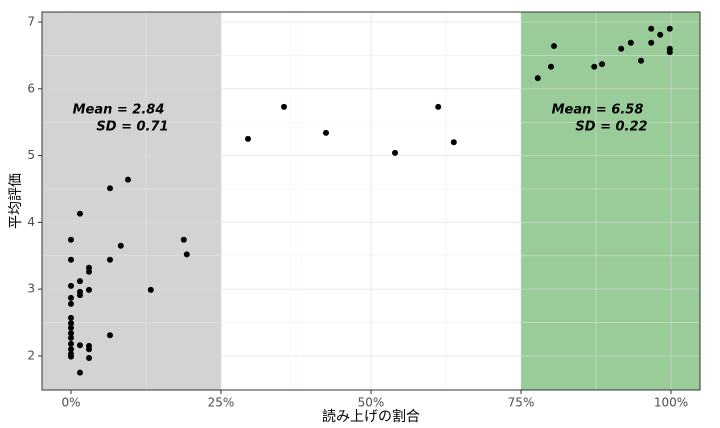 This screenshot has height=428, width=720. What do you see at coordinates (70, 403) in the screenshot?
I see `x-tick-label: 0%` at bounding box center [70, 403].